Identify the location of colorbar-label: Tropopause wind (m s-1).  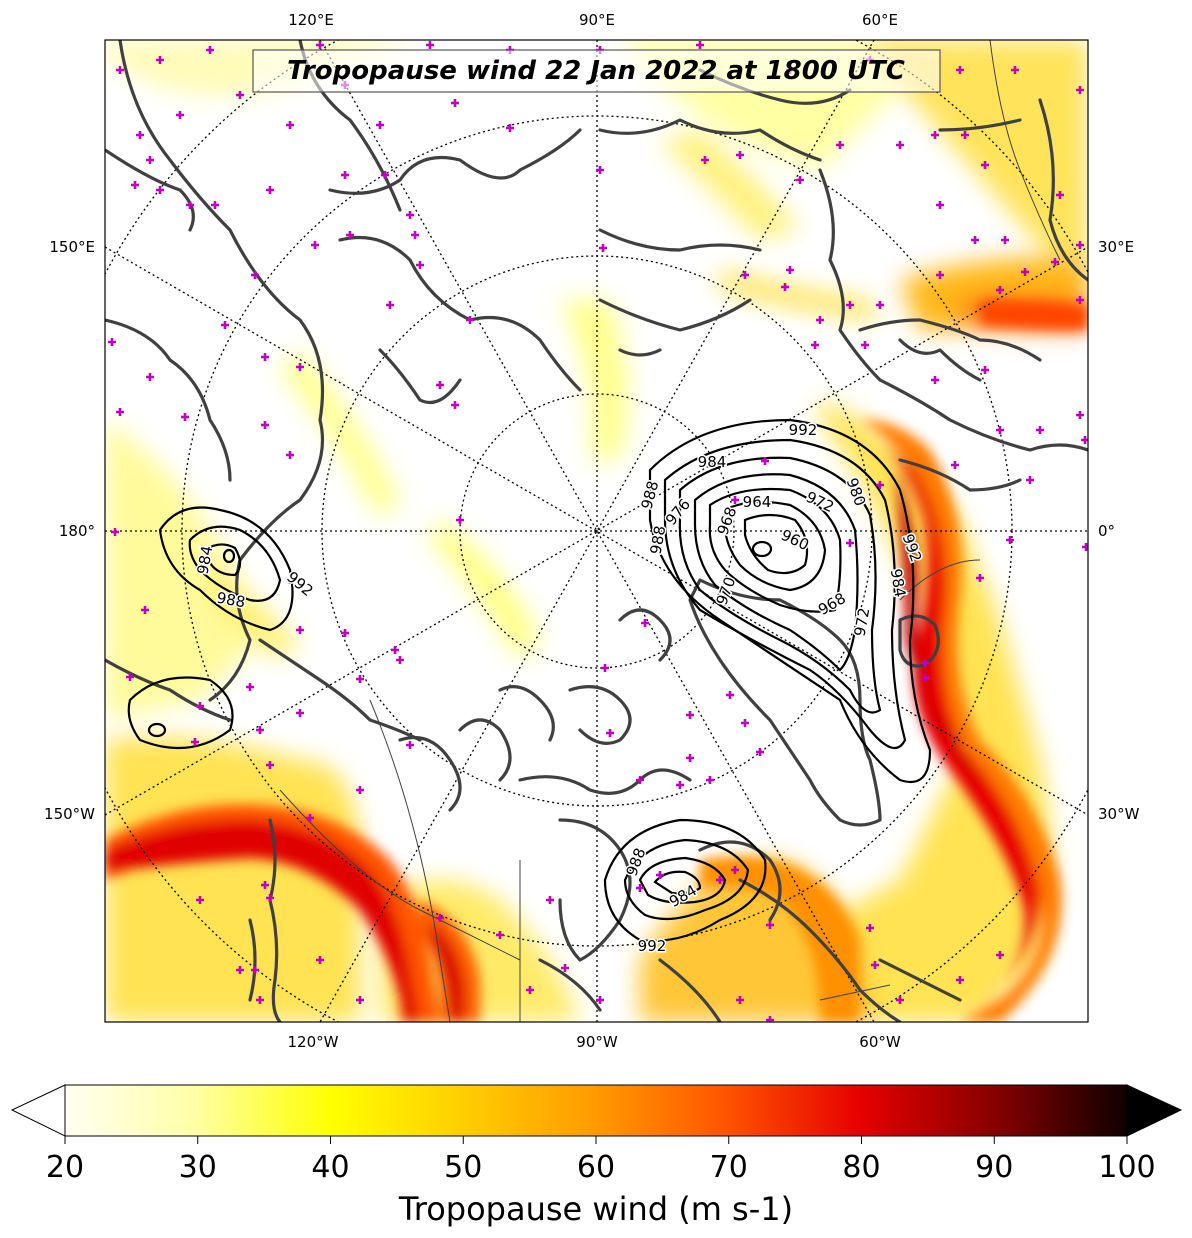
(595, 1209).